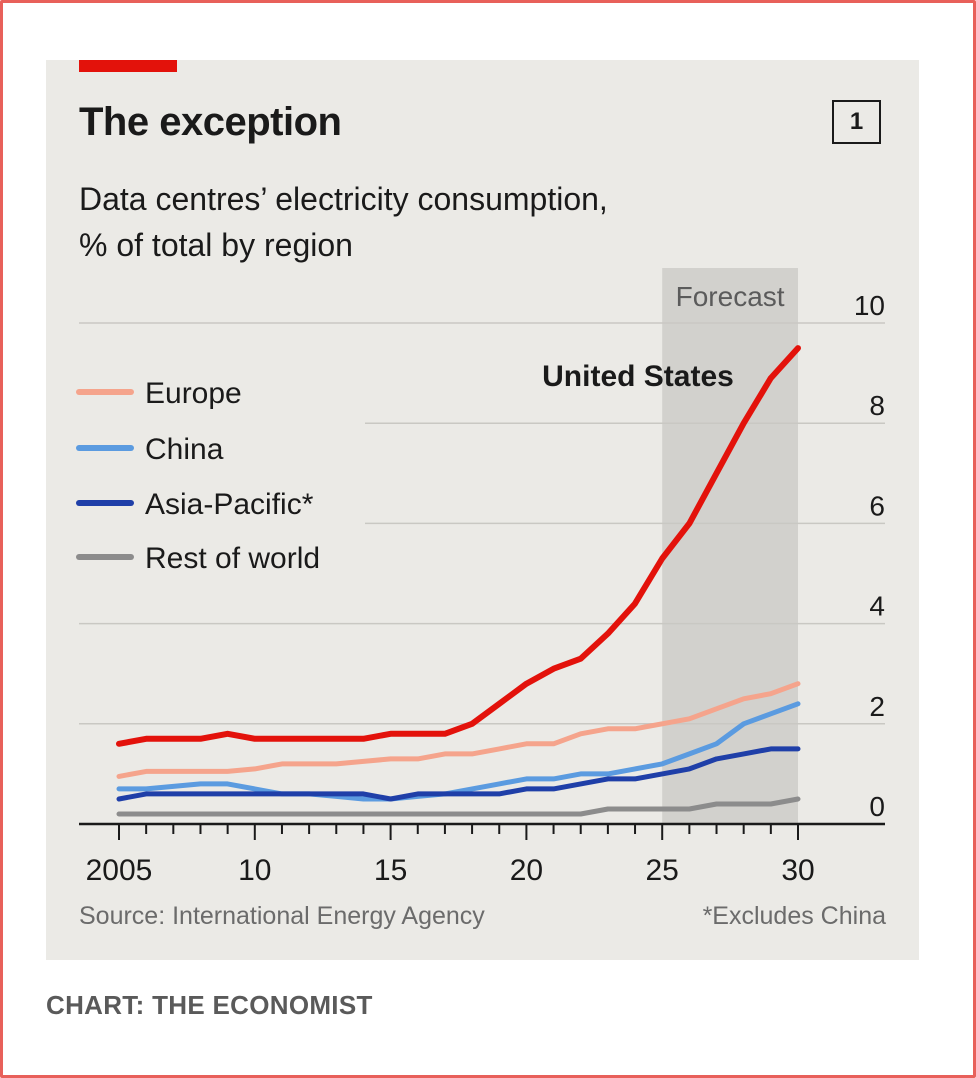 The image size is (976, 1078). Describe the element at coordinates (794, 916) in the screenshot. I see `footnote: *Excludes China` at that location.